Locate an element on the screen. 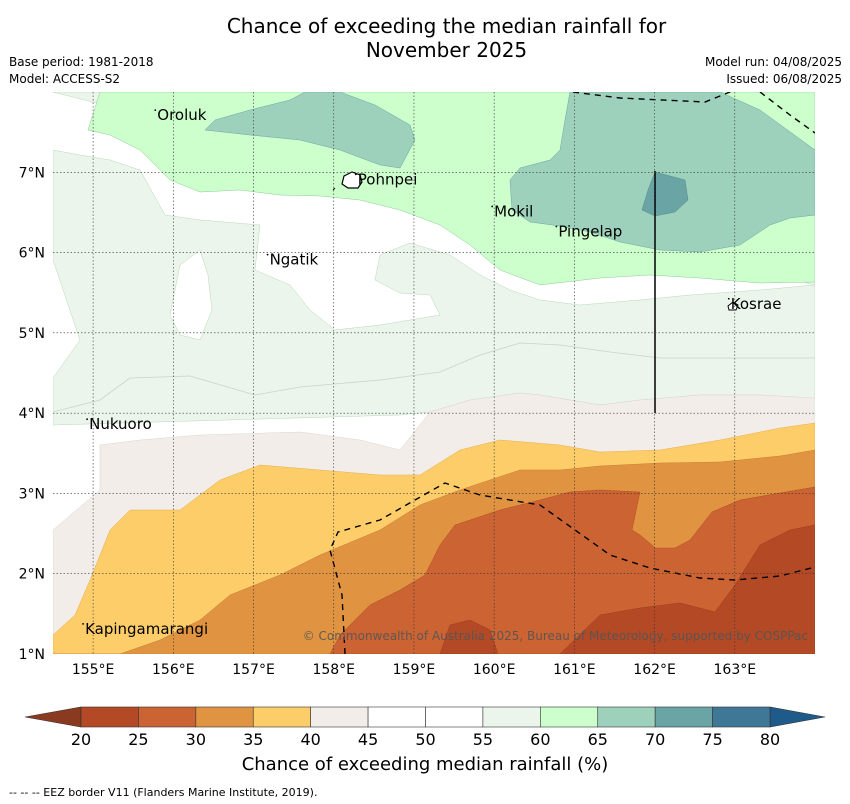 The width and height of the screenshot is (850, 804). lat-tick-label: 3°N is located at coordinates (32, 494).